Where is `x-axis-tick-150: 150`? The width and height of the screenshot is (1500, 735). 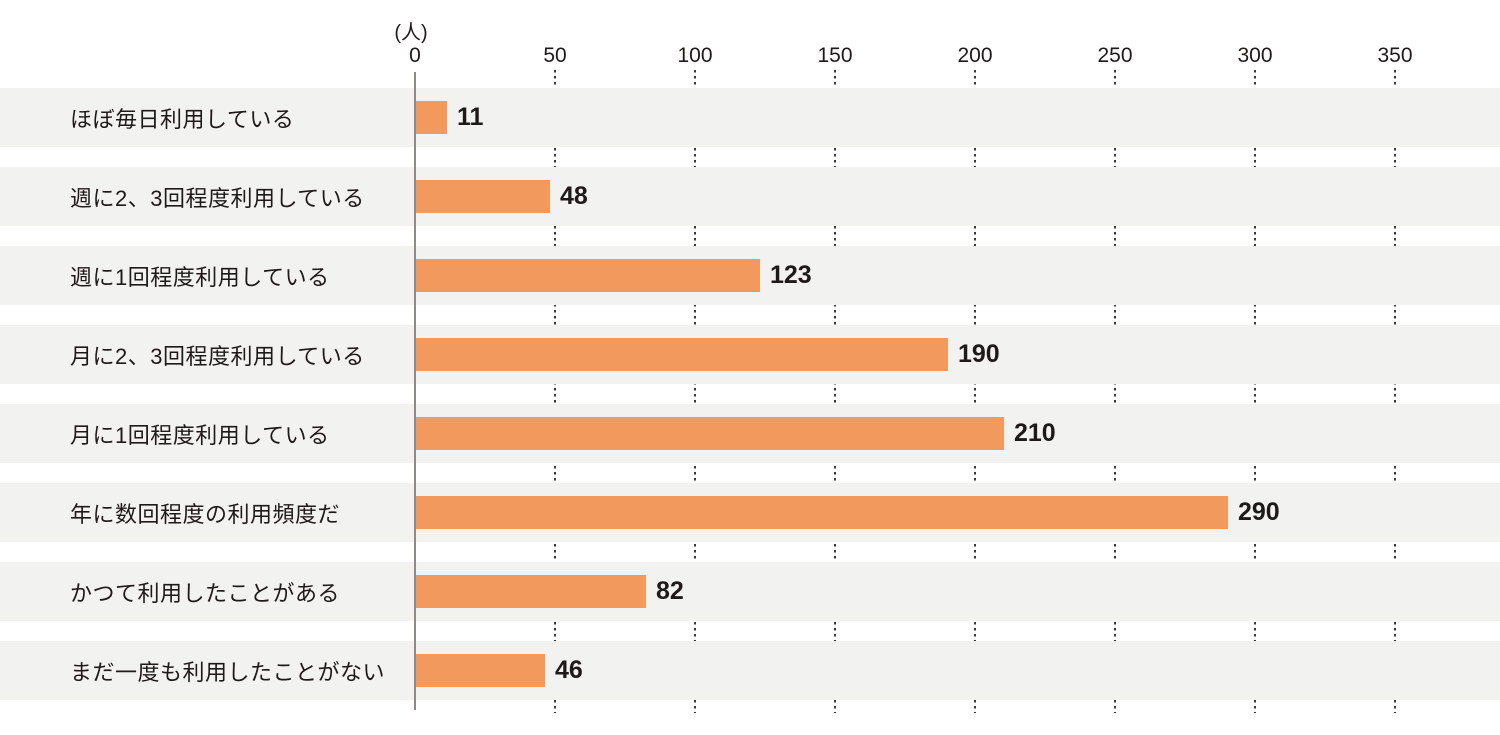 x-axis-tick-150: 150 is located at coordinates (835, 55).